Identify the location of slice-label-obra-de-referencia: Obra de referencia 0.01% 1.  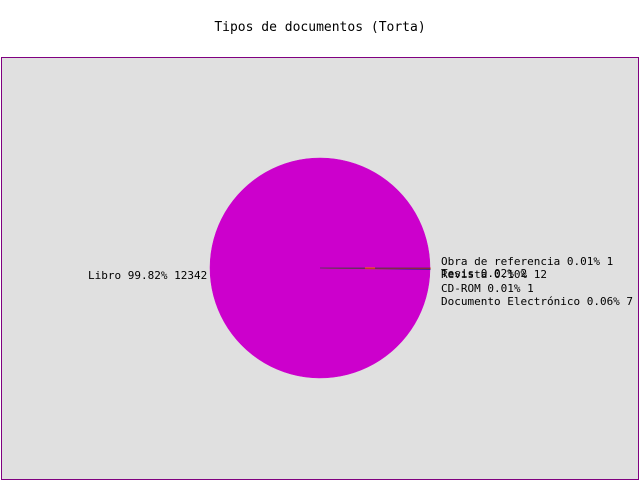
(527, 261).